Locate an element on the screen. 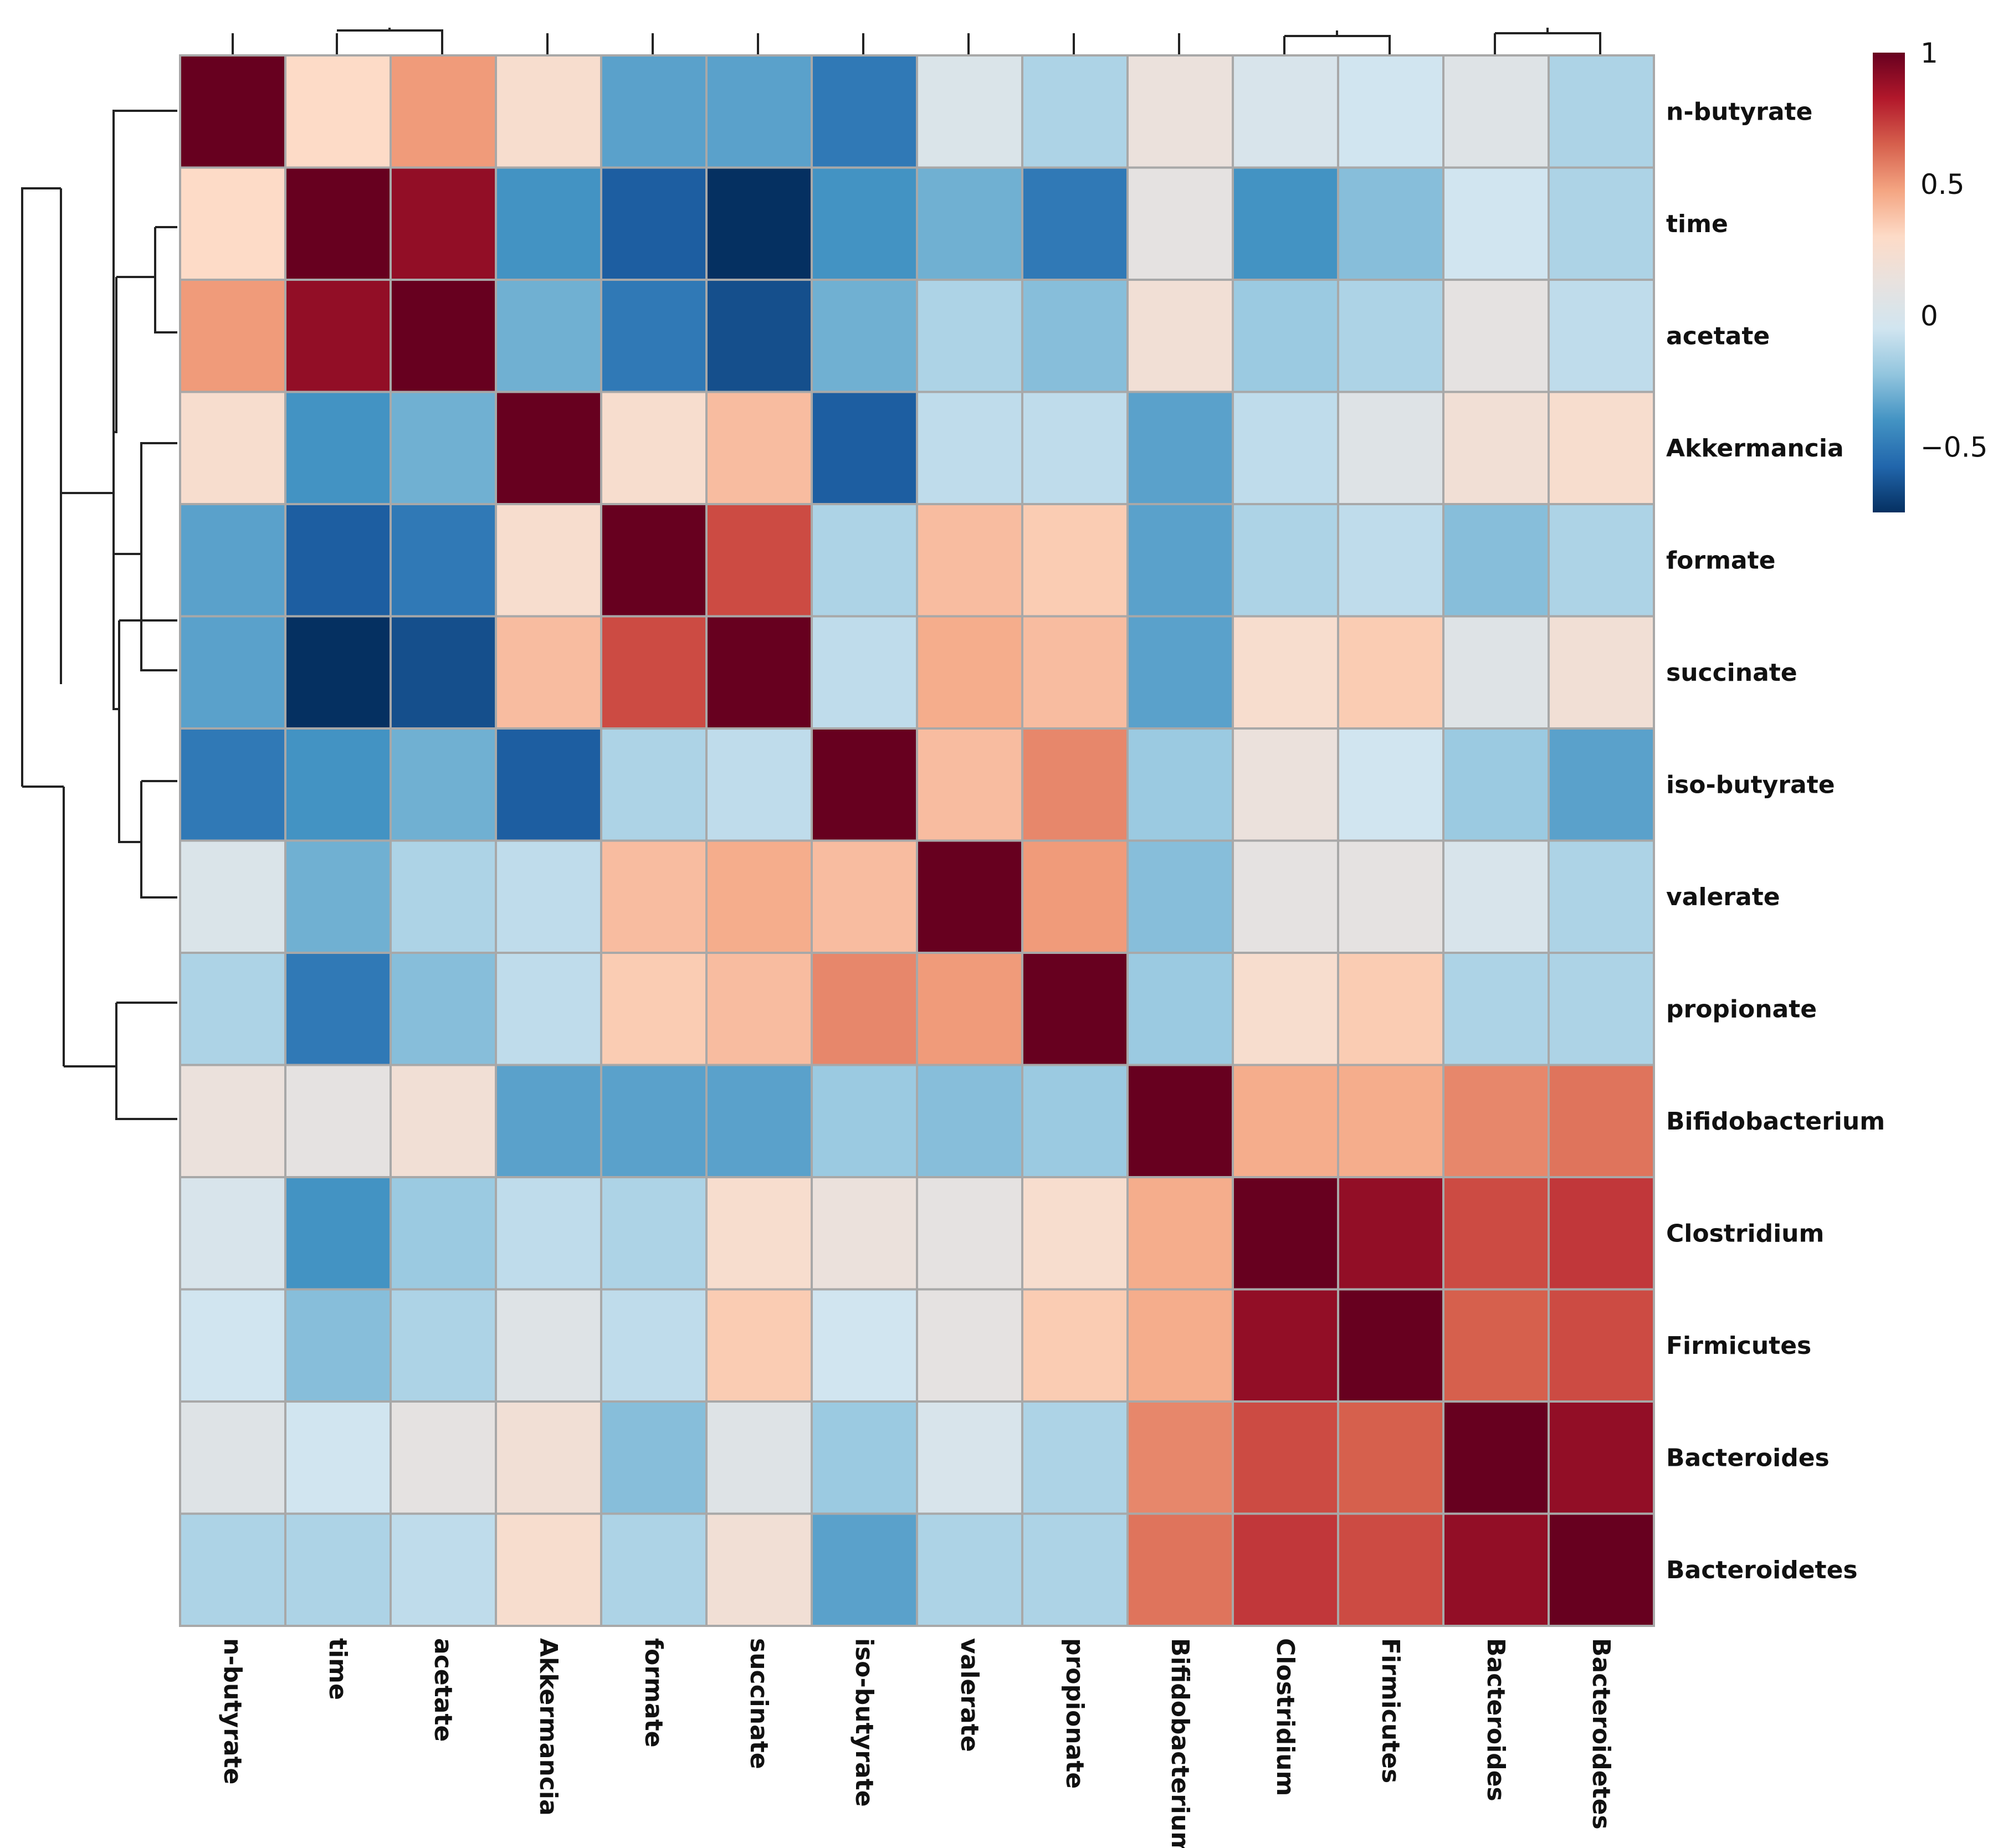 This screenshot has width=1998, height=1848. column-label: Bacteroides is located at coordinates (1496, 1720).